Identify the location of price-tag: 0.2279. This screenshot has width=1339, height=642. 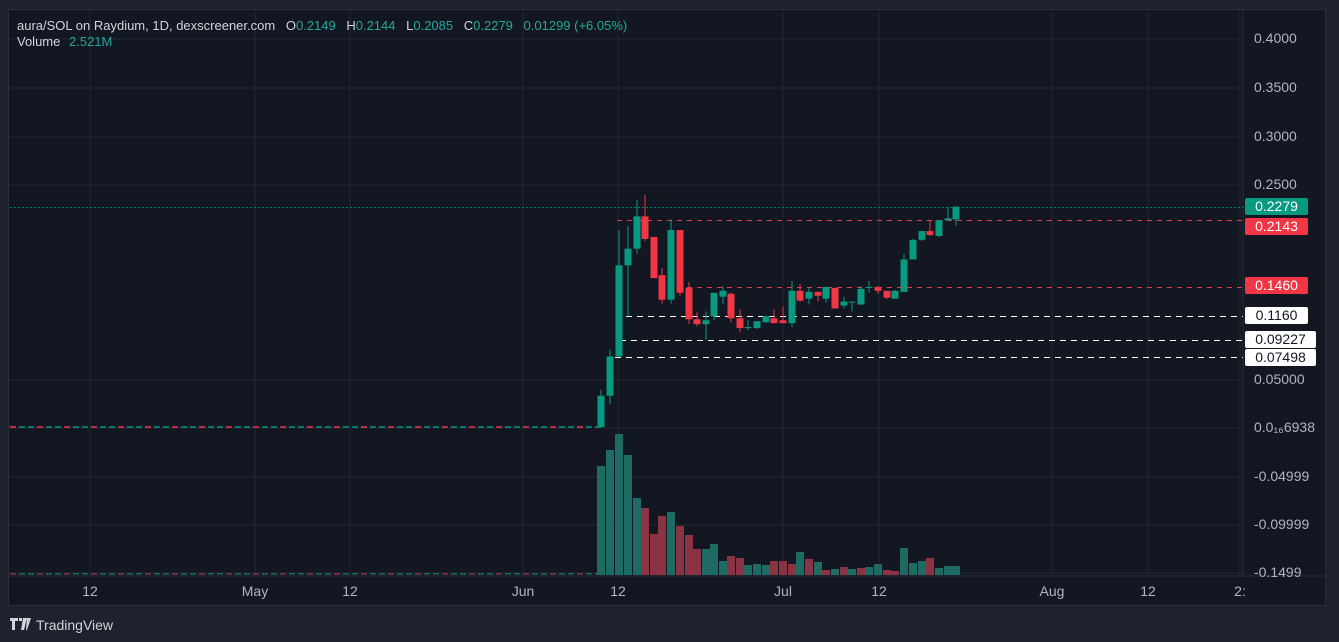
(1276, 206).